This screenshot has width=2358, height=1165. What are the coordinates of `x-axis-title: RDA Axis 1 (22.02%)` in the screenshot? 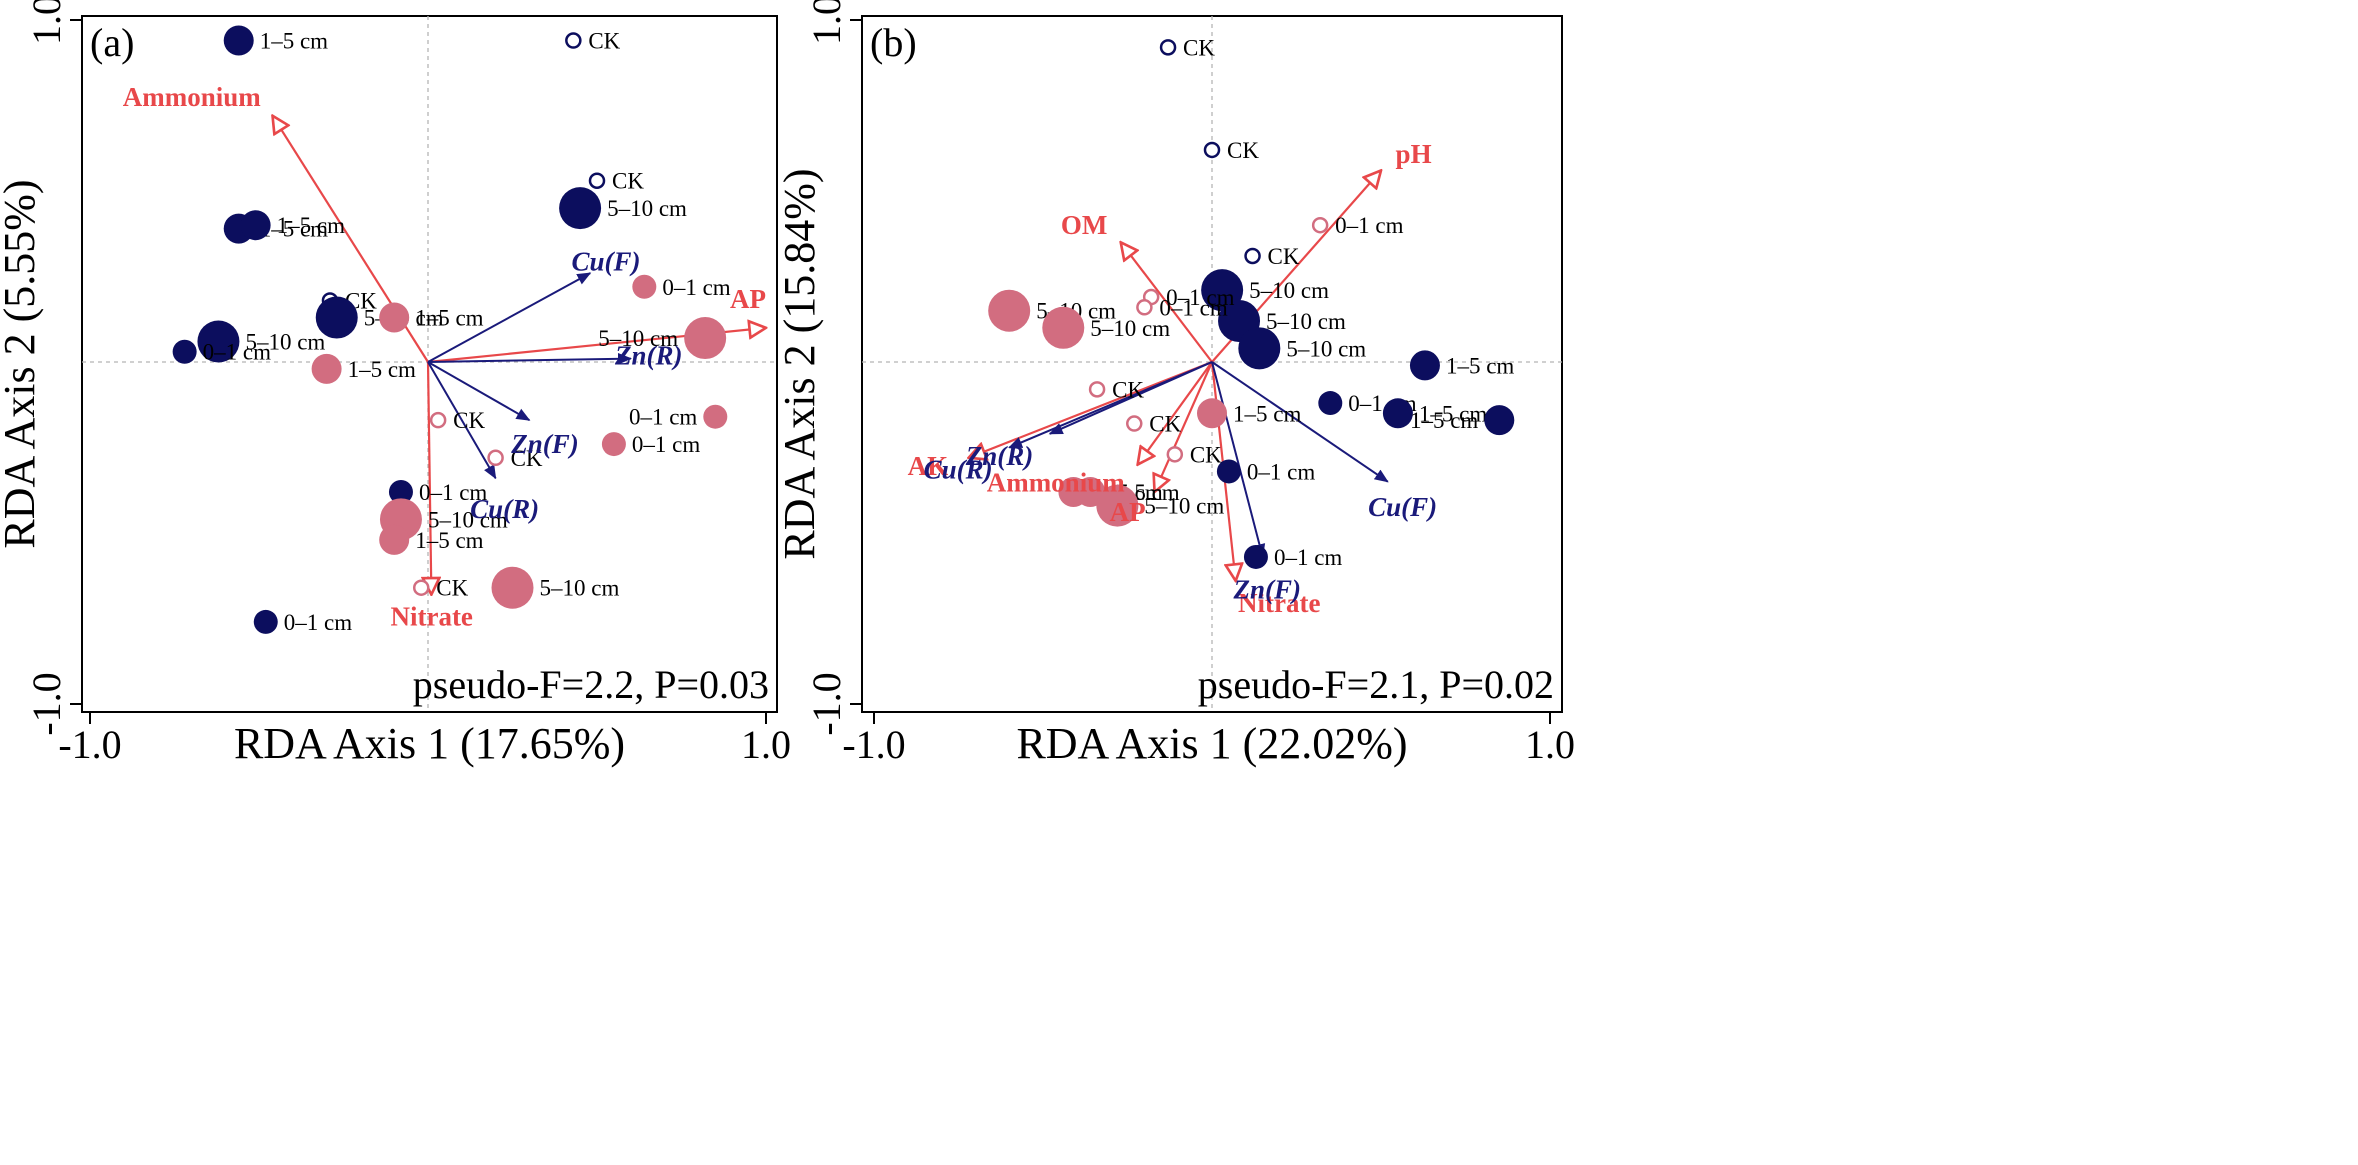 It's located at (1211, 743).